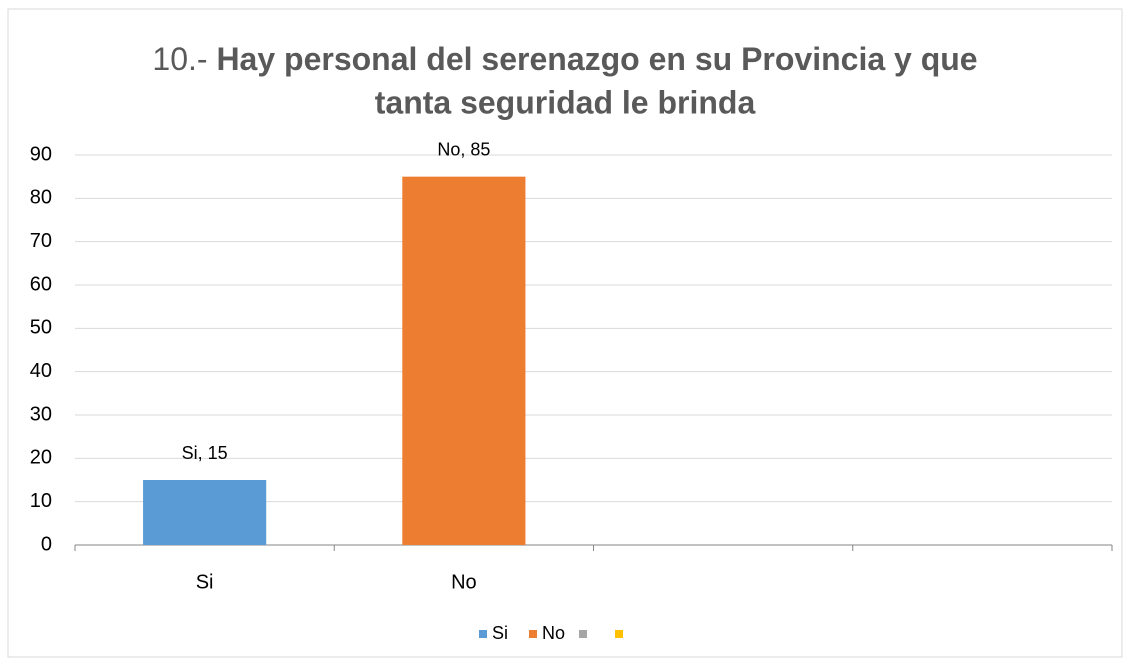 The height and width of the screenshot is (666, 1131). Describe the element at coordinates (565, 102) in the screenshot. I see `title-line: tanta seguridad le brinda` at that location.